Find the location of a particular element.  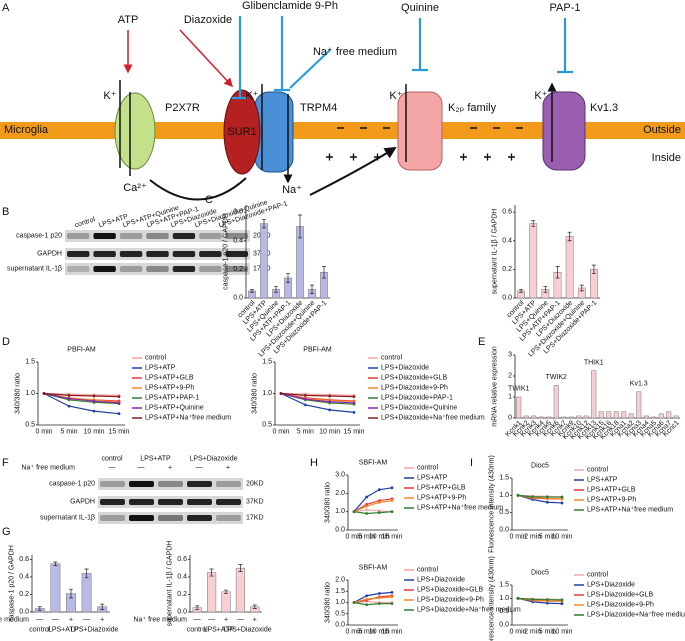

arrow is located at coordinates (272, 174).